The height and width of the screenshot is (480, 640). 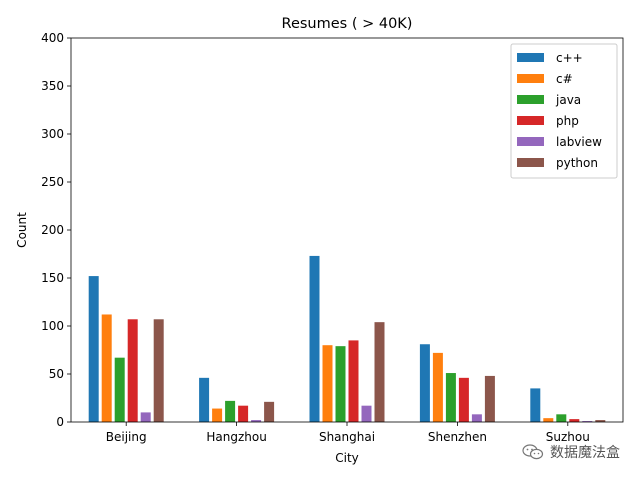 What do you see at coordinates (269, 411) in the screenshot?
I see `bar-hangzhou-python` at bounding box center [269, 411].